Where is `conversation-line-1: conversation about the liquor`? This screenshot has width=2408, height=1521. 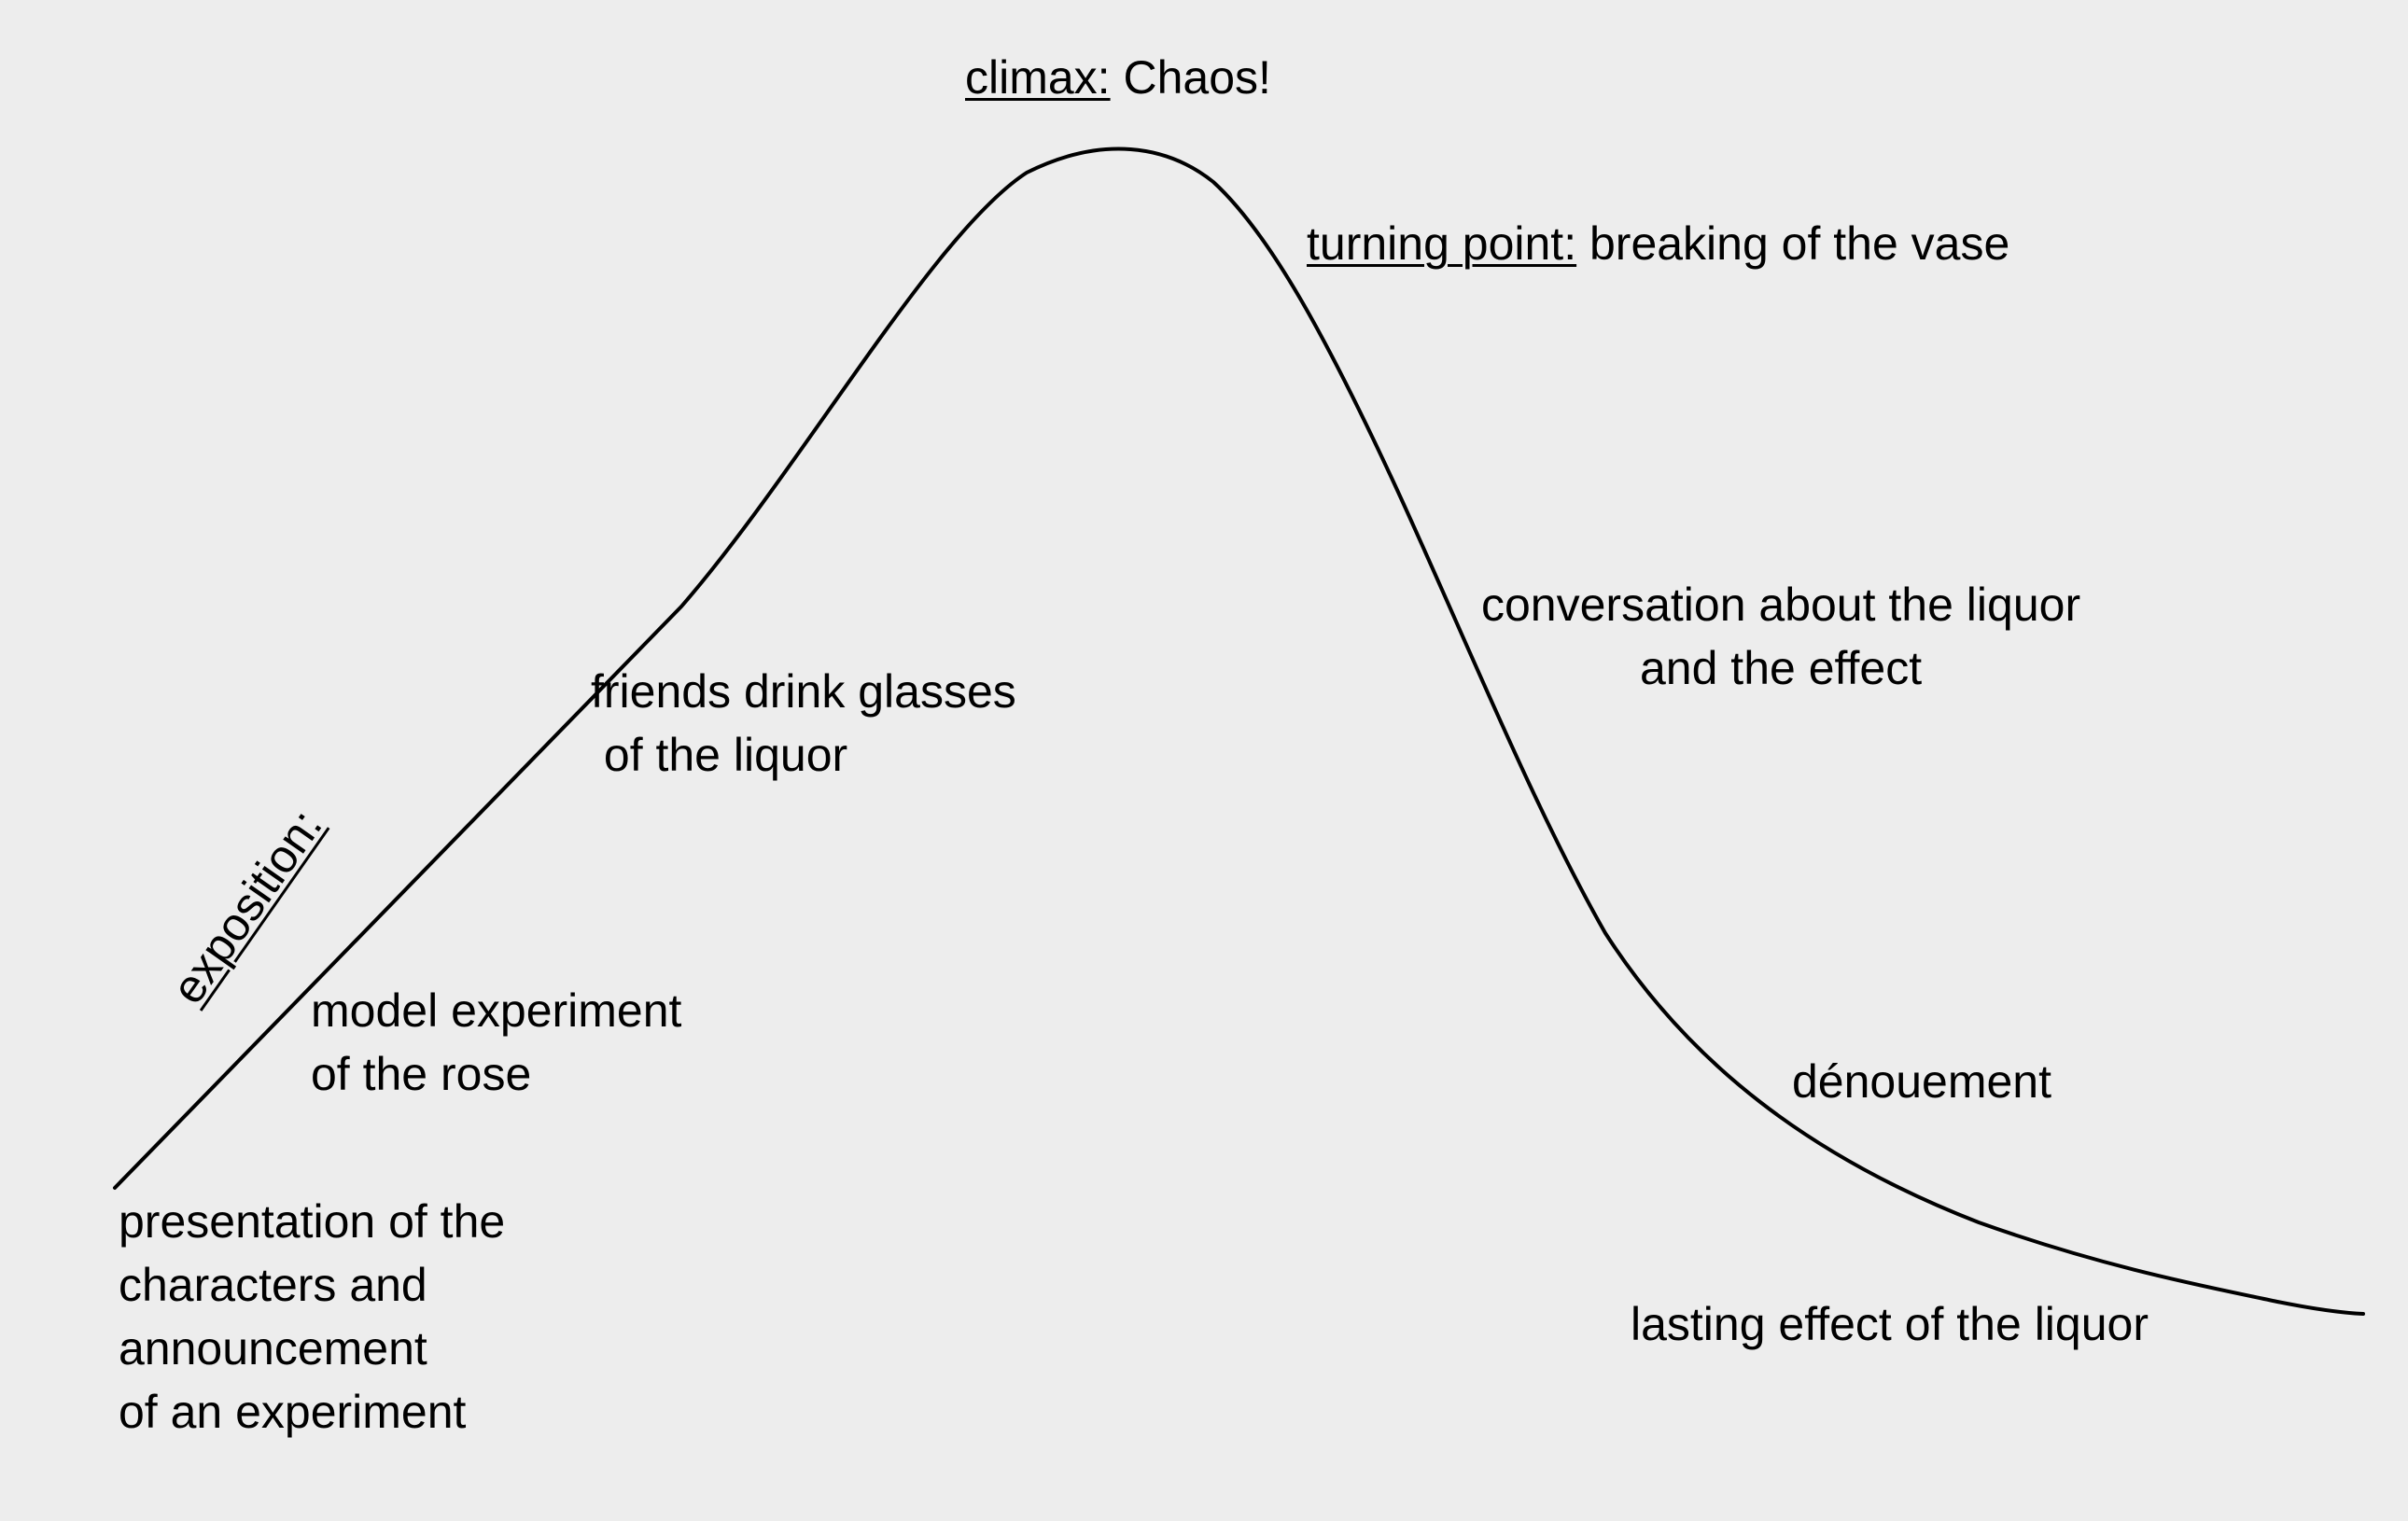 conversation-line-1: conversation about the liquor is located at coordinates (1781, 605).